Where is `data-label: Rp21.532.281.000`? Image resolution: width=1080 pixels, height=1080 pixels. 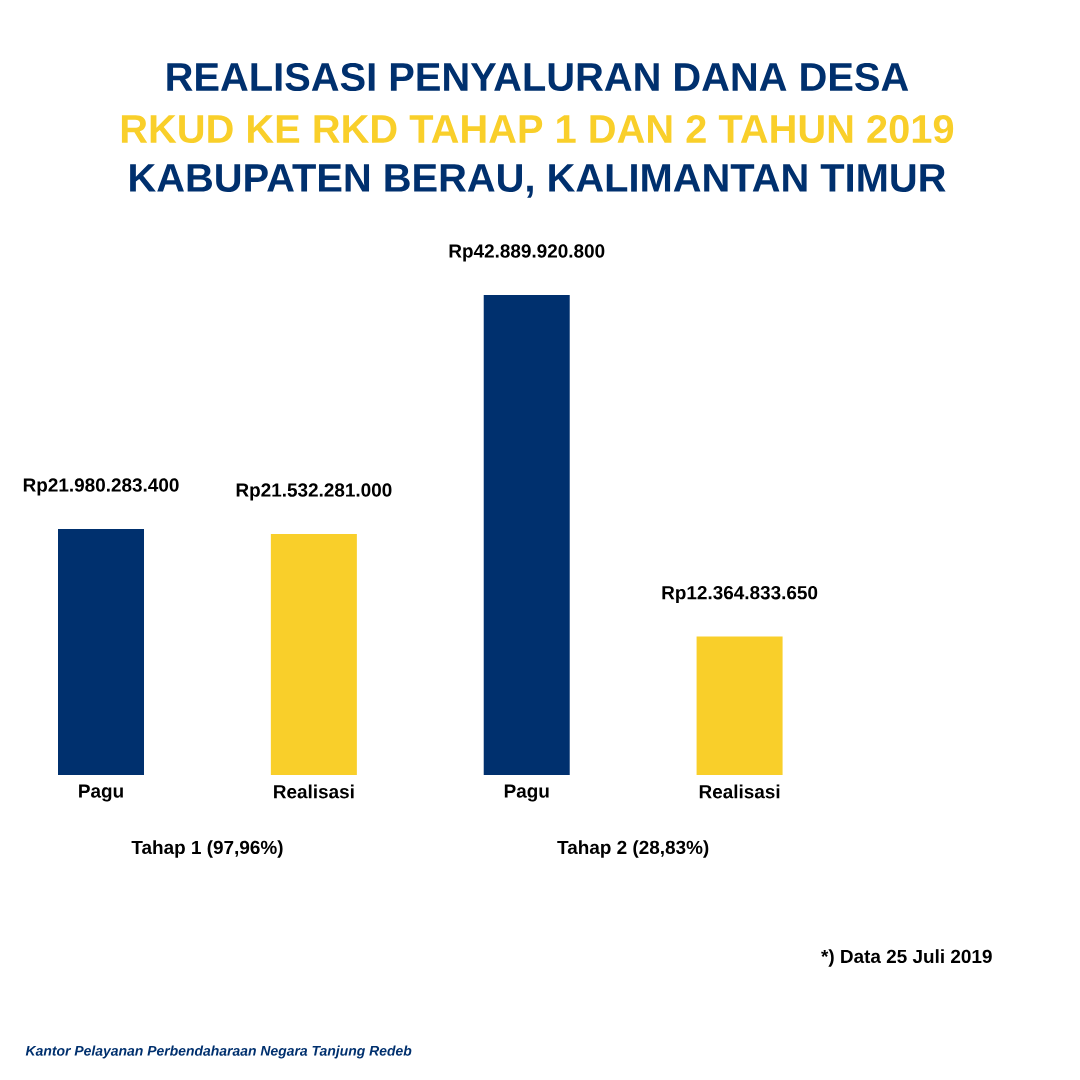
data-label: Rp21.532.281.000 is located at coordinates (314, 492).